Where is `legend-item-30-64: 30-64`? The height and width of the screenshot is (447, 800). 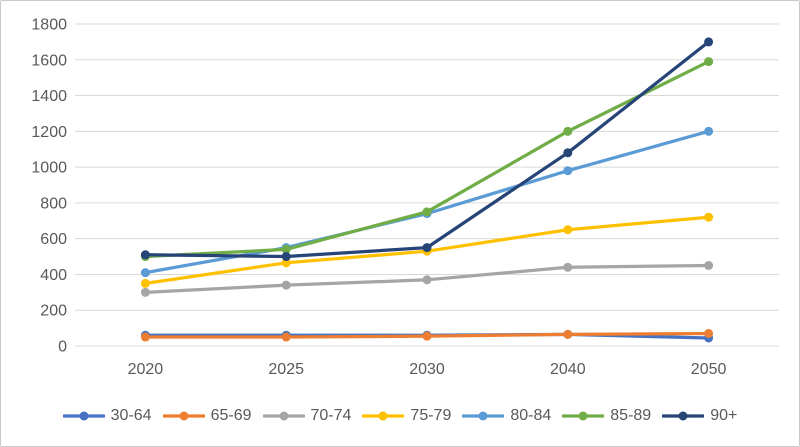
legend-item-30-64: 30-64 is located at coordinates (107, 416).